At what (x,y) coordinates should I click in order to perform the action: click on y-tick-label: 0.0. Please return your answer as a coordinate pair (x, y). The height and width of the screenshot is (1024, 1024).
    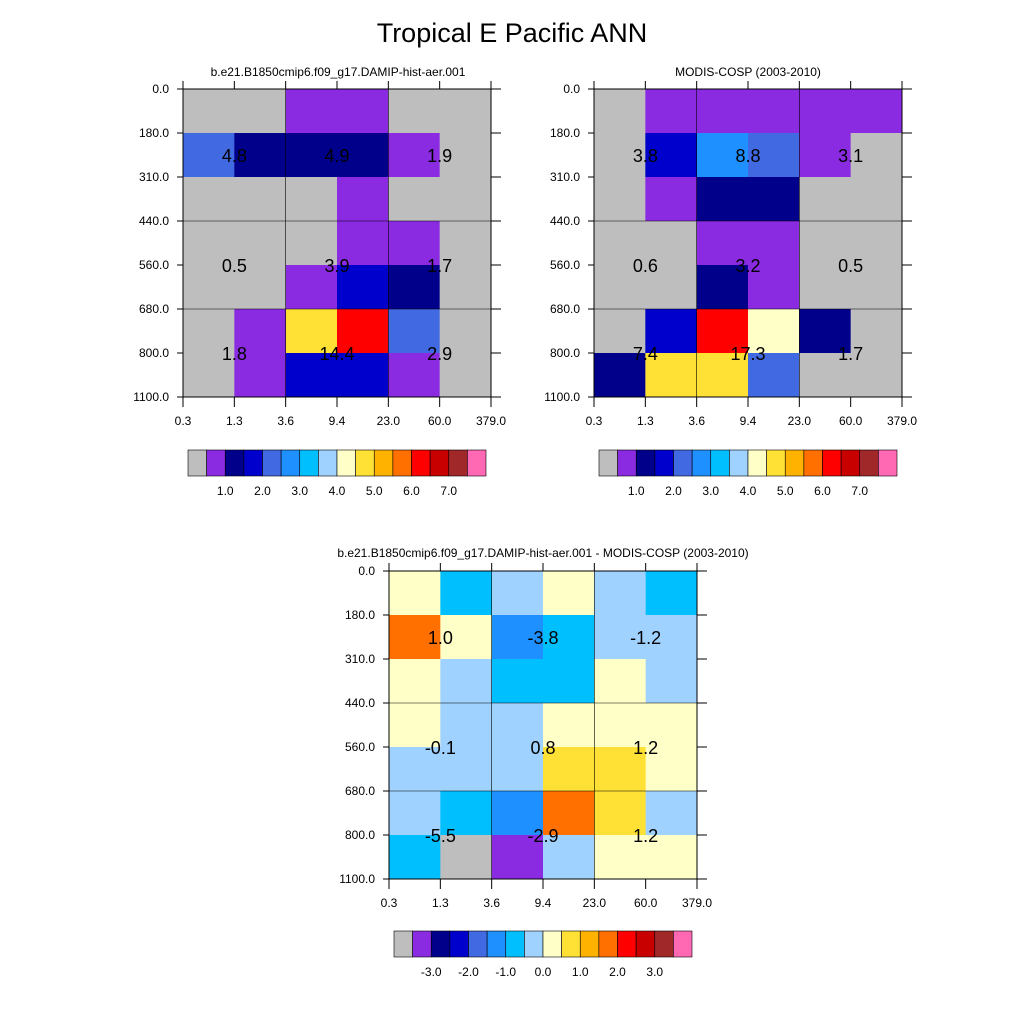
    Looking at the image, I should click on (160, 89).